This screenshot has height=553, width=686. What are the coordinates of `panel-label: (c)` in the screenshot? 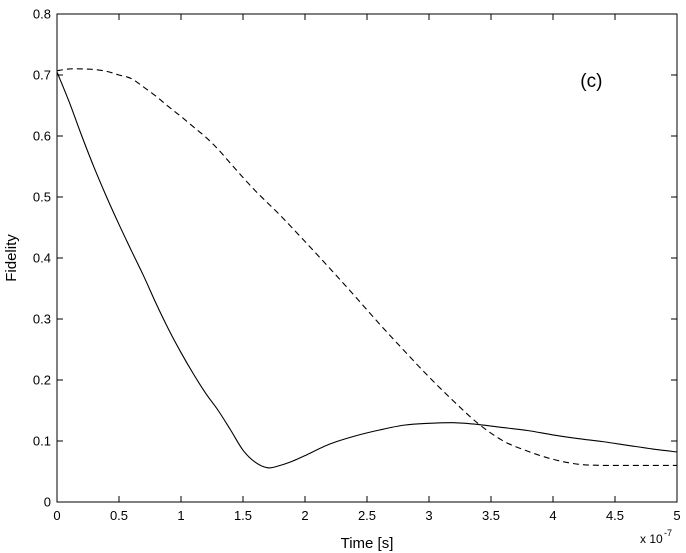 It's located at (591, 81).